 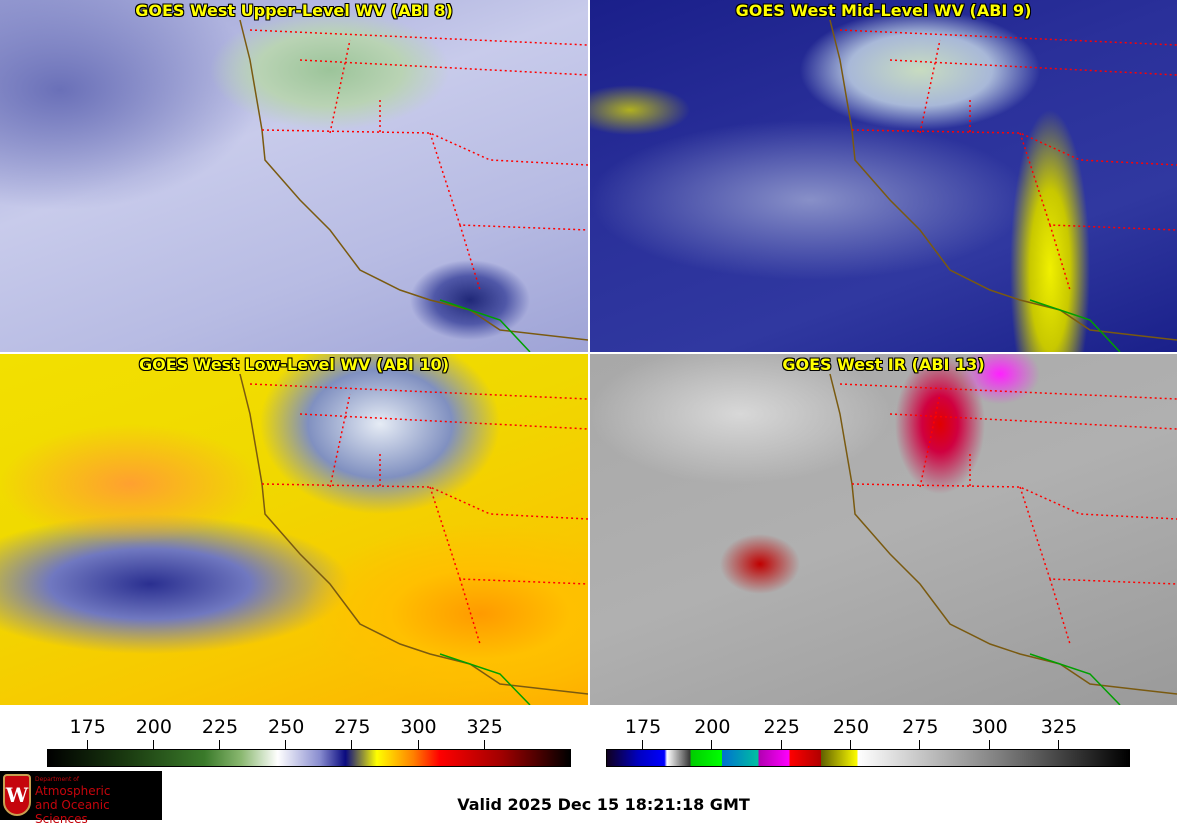 What do you see at coordinates (73, 791) in the screenshot?
I see `logo-line-2: Atmospheric` at bounding box center [73, 791].